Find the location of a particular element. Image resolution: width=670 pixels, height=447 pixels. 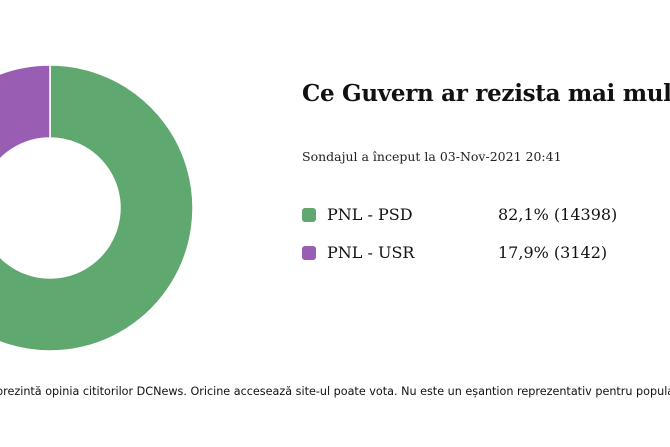

donut-slice-pnl-usr is located at coordinates (25, 112).